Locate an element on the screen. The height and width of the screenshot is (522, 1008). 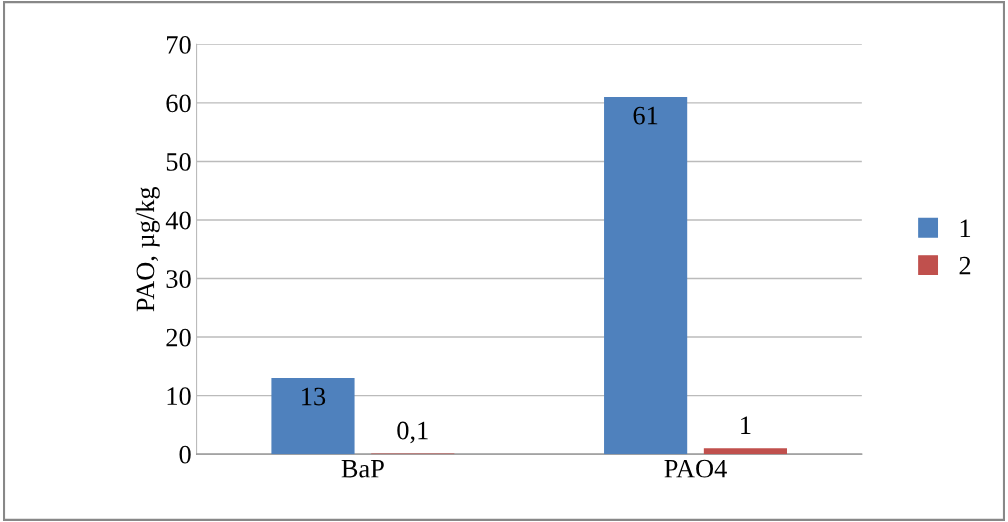
data-label: 1 is located at coordinates (746, 425).